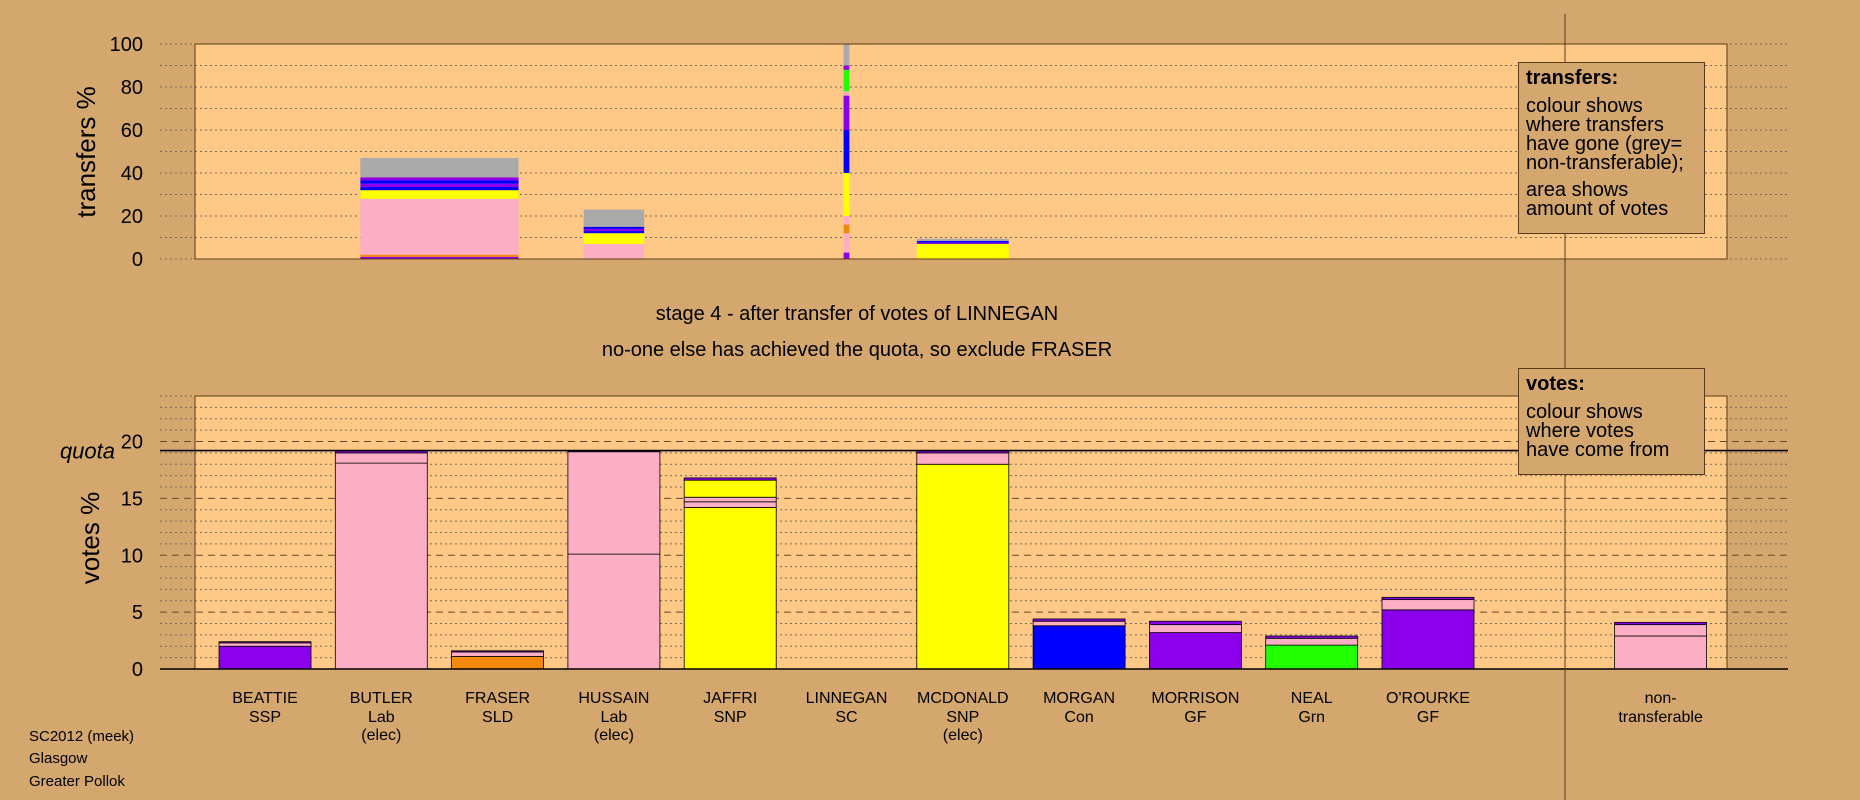  Describe the element at coordinates (1079, 698) in the screenshot. I see `candidate-name-label: MORGAN` at that location.